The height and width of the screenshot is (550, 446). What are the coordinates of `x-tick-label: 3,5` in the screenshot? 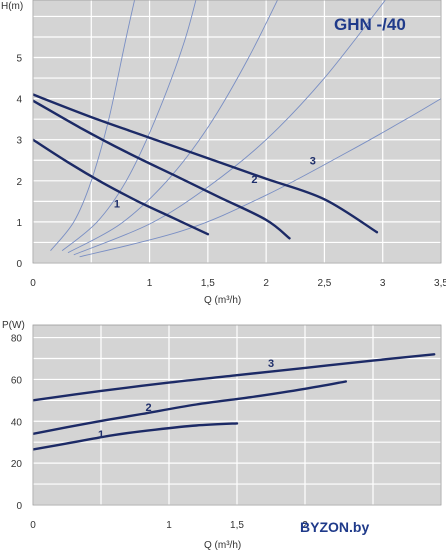 It's located at (440, 283).